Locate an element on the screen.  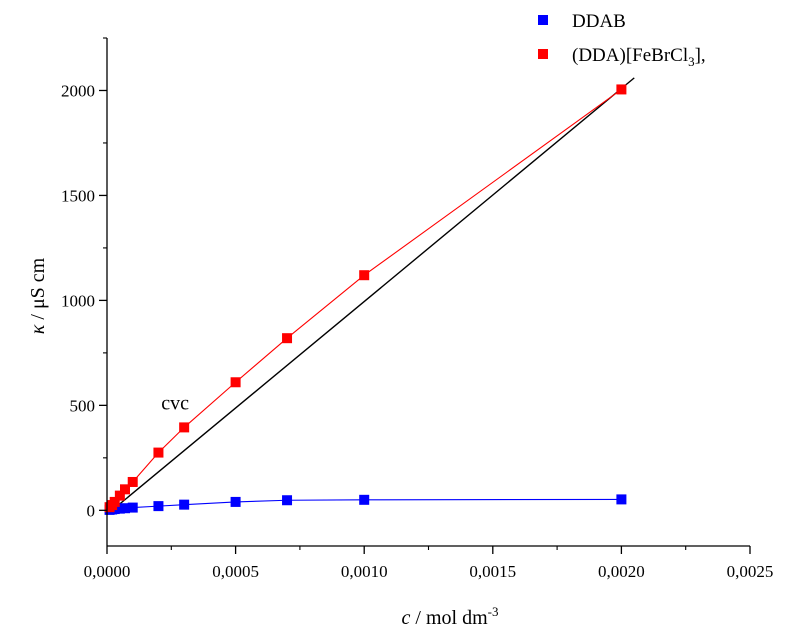
x-tick-label: 0,0020 is located at coordinates (621, 571).